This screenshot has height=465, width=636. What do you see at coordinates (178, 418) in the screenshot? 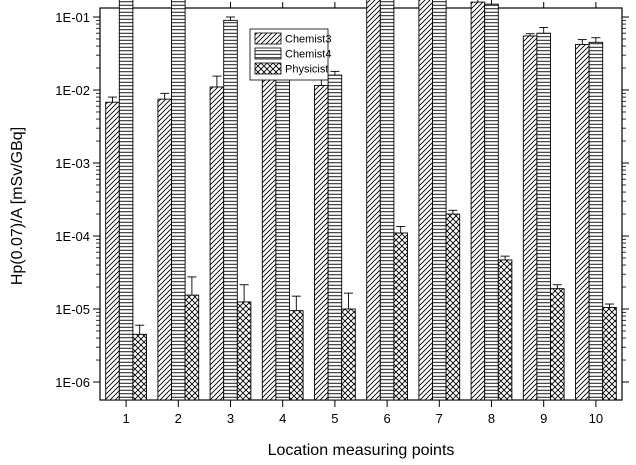
I see `x-tick-label: 2` at bounding box center [178, 418].